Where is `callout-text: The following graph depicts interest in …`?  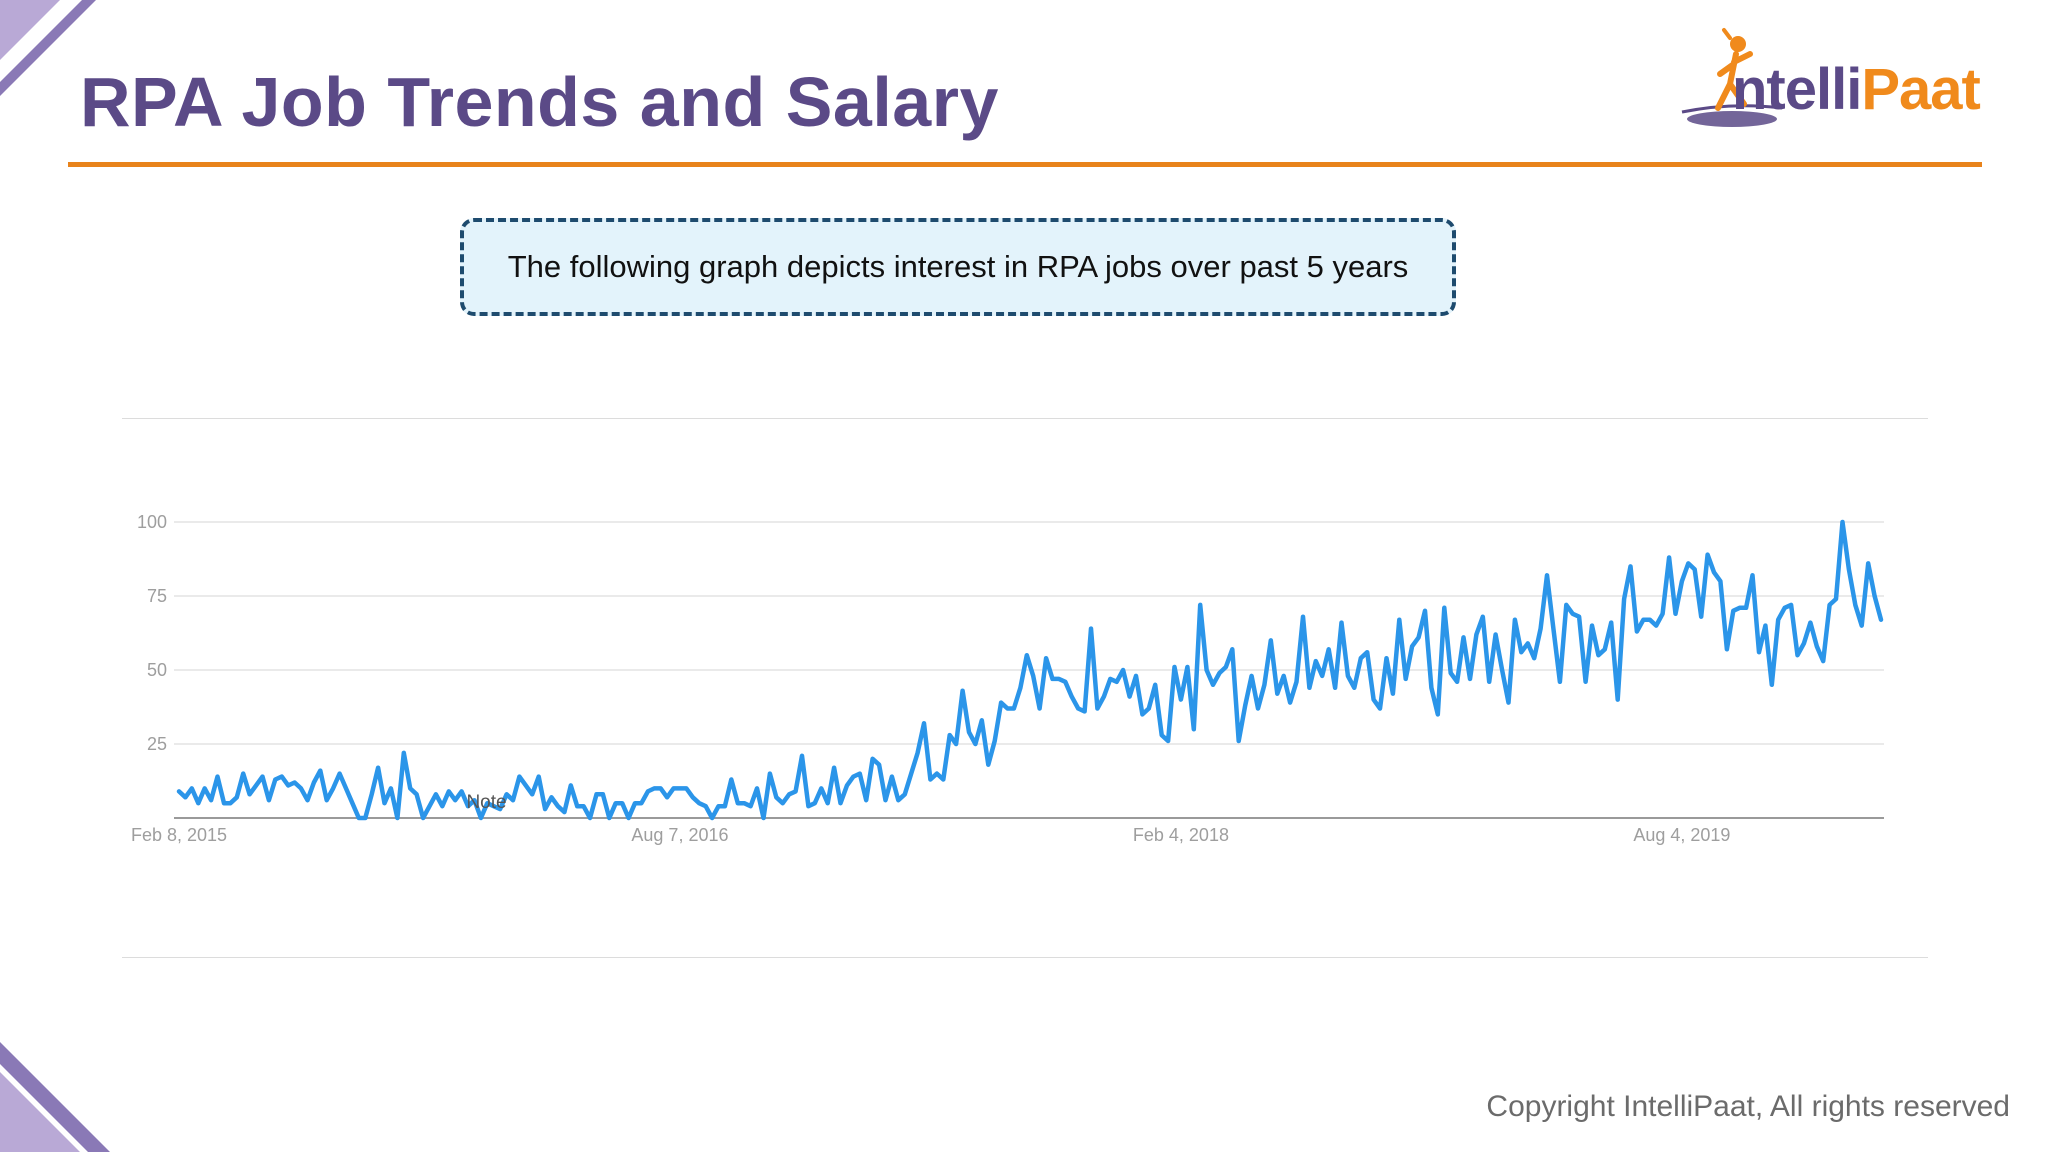
callout-text: The following graph depicts interest in … is located at coordinates (958, 266).